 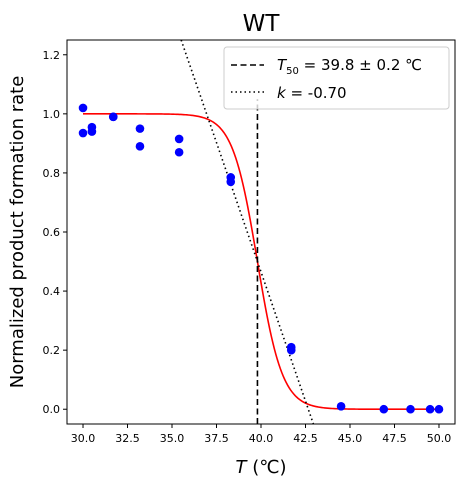 I want to click on y-tick-label: 0.0, so click(x=52, y=409).